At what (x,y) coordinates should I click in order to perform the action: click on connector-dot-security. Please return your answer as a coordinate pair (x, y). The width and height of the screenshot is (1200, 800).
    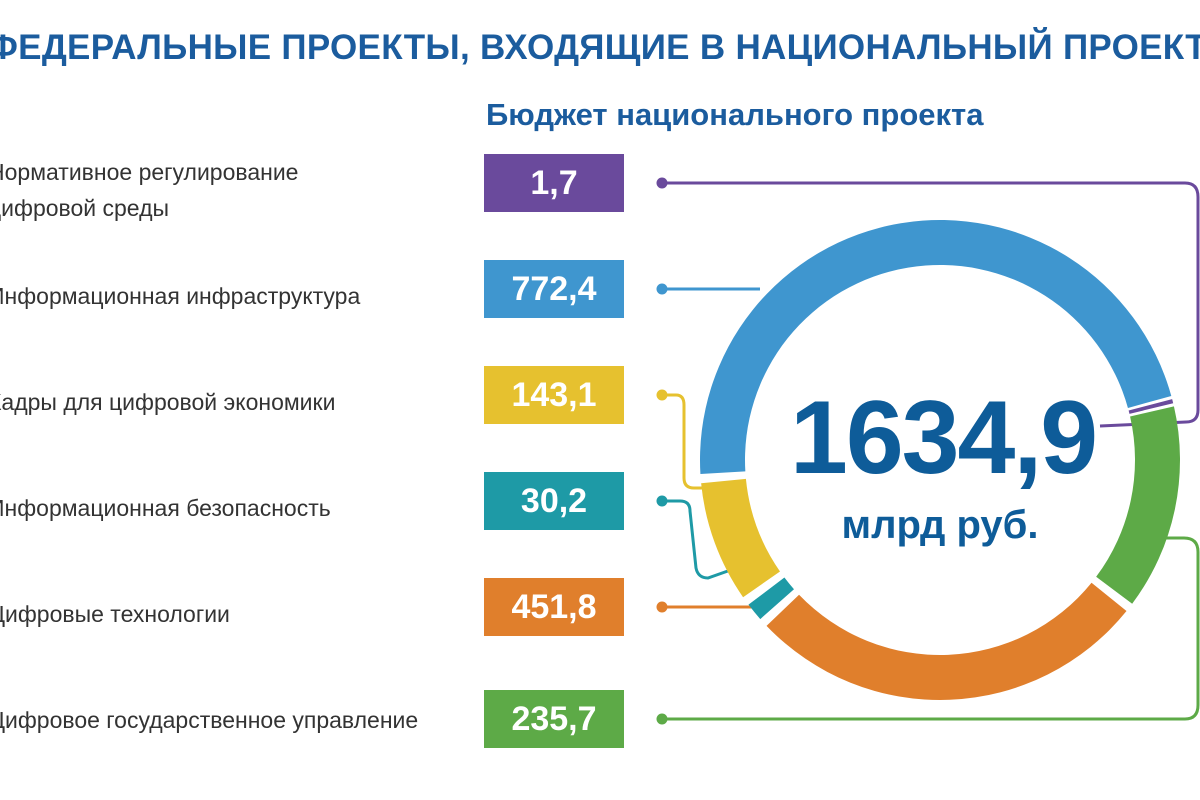
    Looking at the image, I should click on (662, 501).